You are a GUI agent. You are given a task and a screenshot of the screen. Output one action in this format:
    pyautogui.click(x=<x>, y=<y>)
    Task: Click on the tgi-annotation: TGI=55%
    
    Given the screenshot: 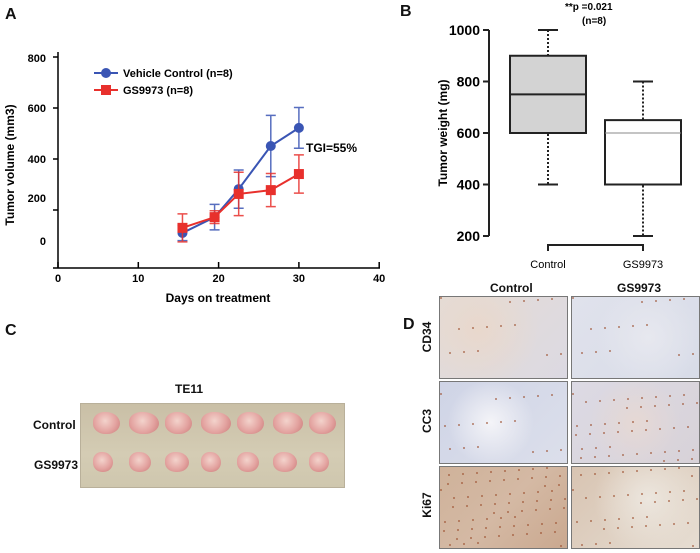 What is the action you would take?
    pyautogui.click(x=331, y=148)
    